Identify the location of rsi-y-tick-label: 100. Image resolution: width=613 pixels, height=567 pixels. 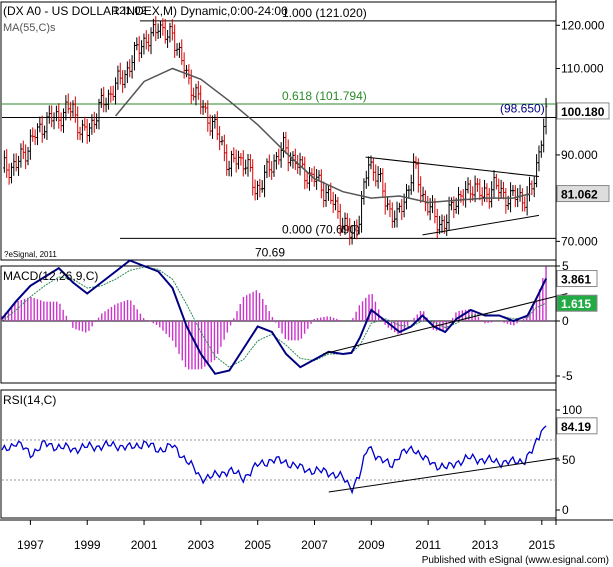
(572, 410).